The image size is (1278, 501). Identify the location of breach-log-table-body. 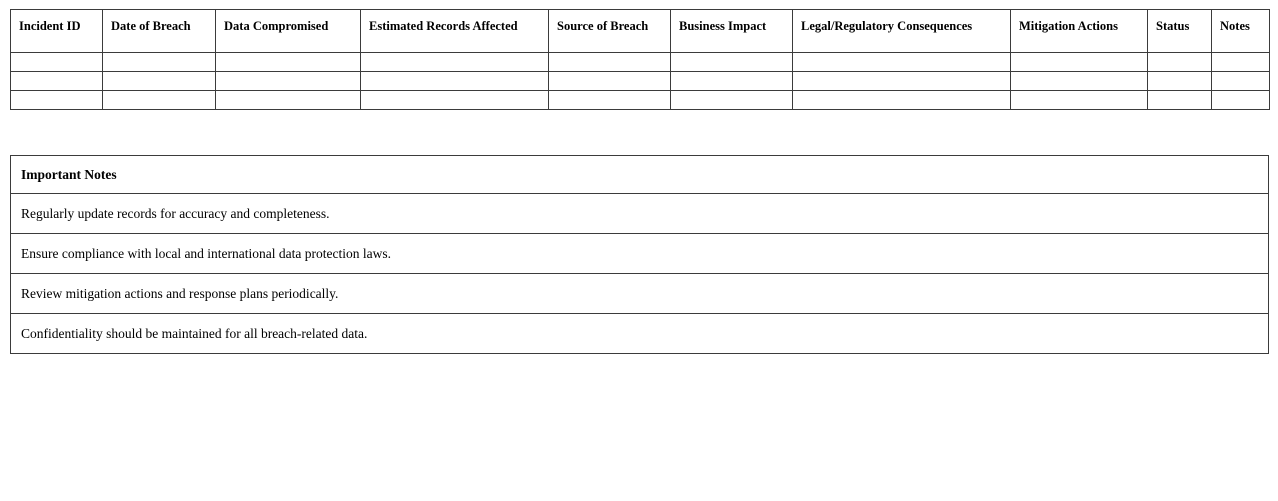
(640, 81).